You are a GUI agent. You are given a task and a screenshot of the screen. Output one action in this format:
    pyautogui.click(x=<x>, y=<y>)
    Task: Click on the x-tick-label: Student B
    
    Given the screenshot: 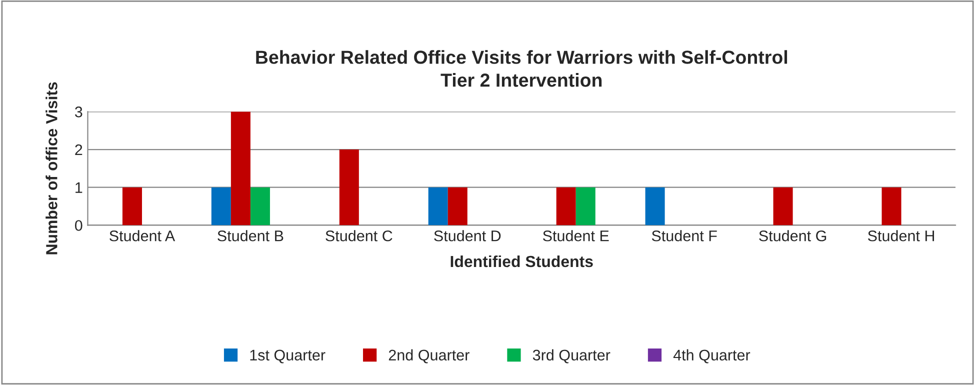 What is the action you would take?
    pyautogui.click(x=251, y=236)
    